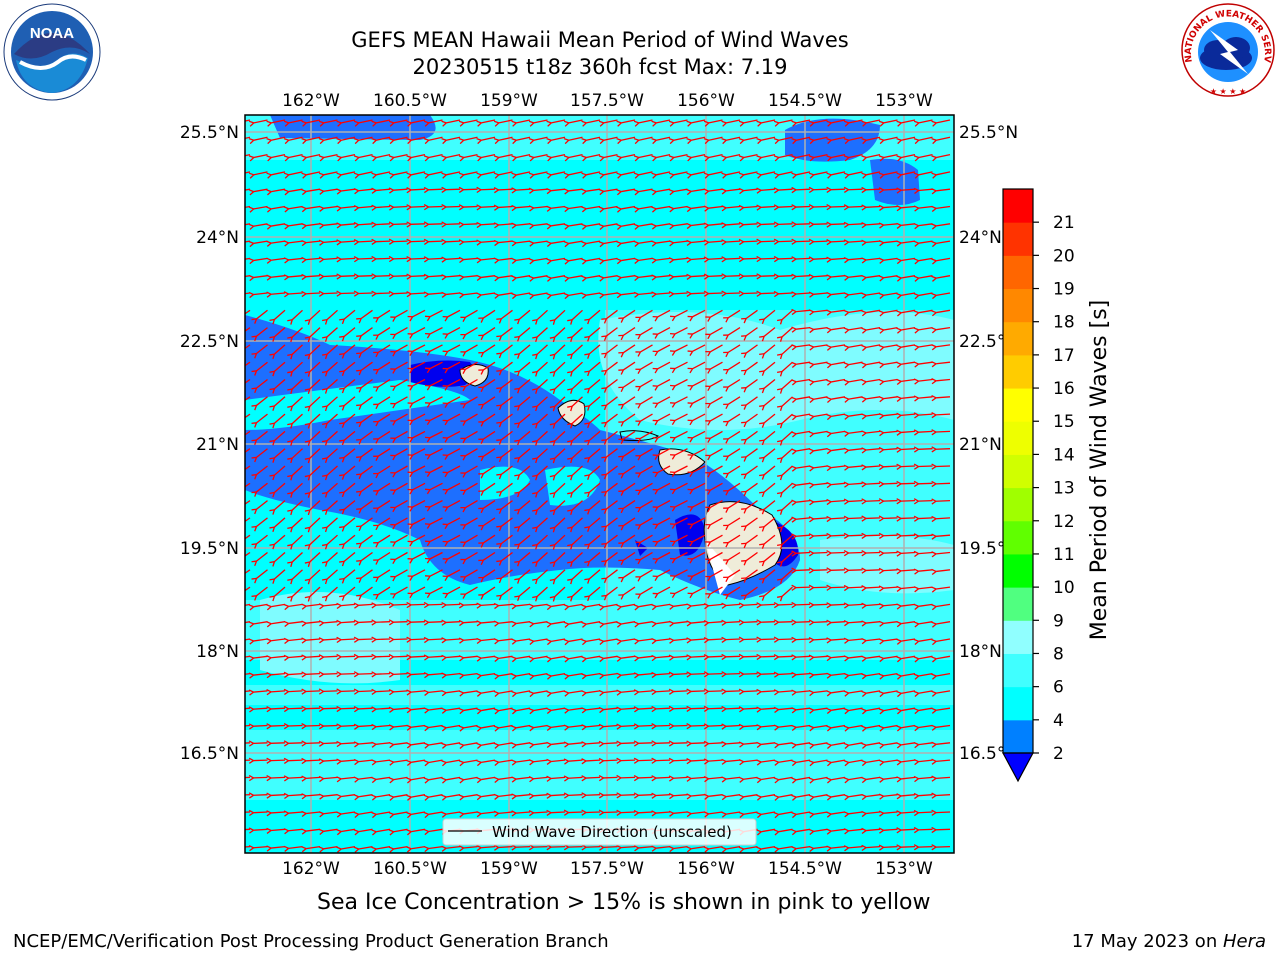 This screenshot has height=960, width=1280. I want to click on lat-label: 21°N, so click(980, 445).